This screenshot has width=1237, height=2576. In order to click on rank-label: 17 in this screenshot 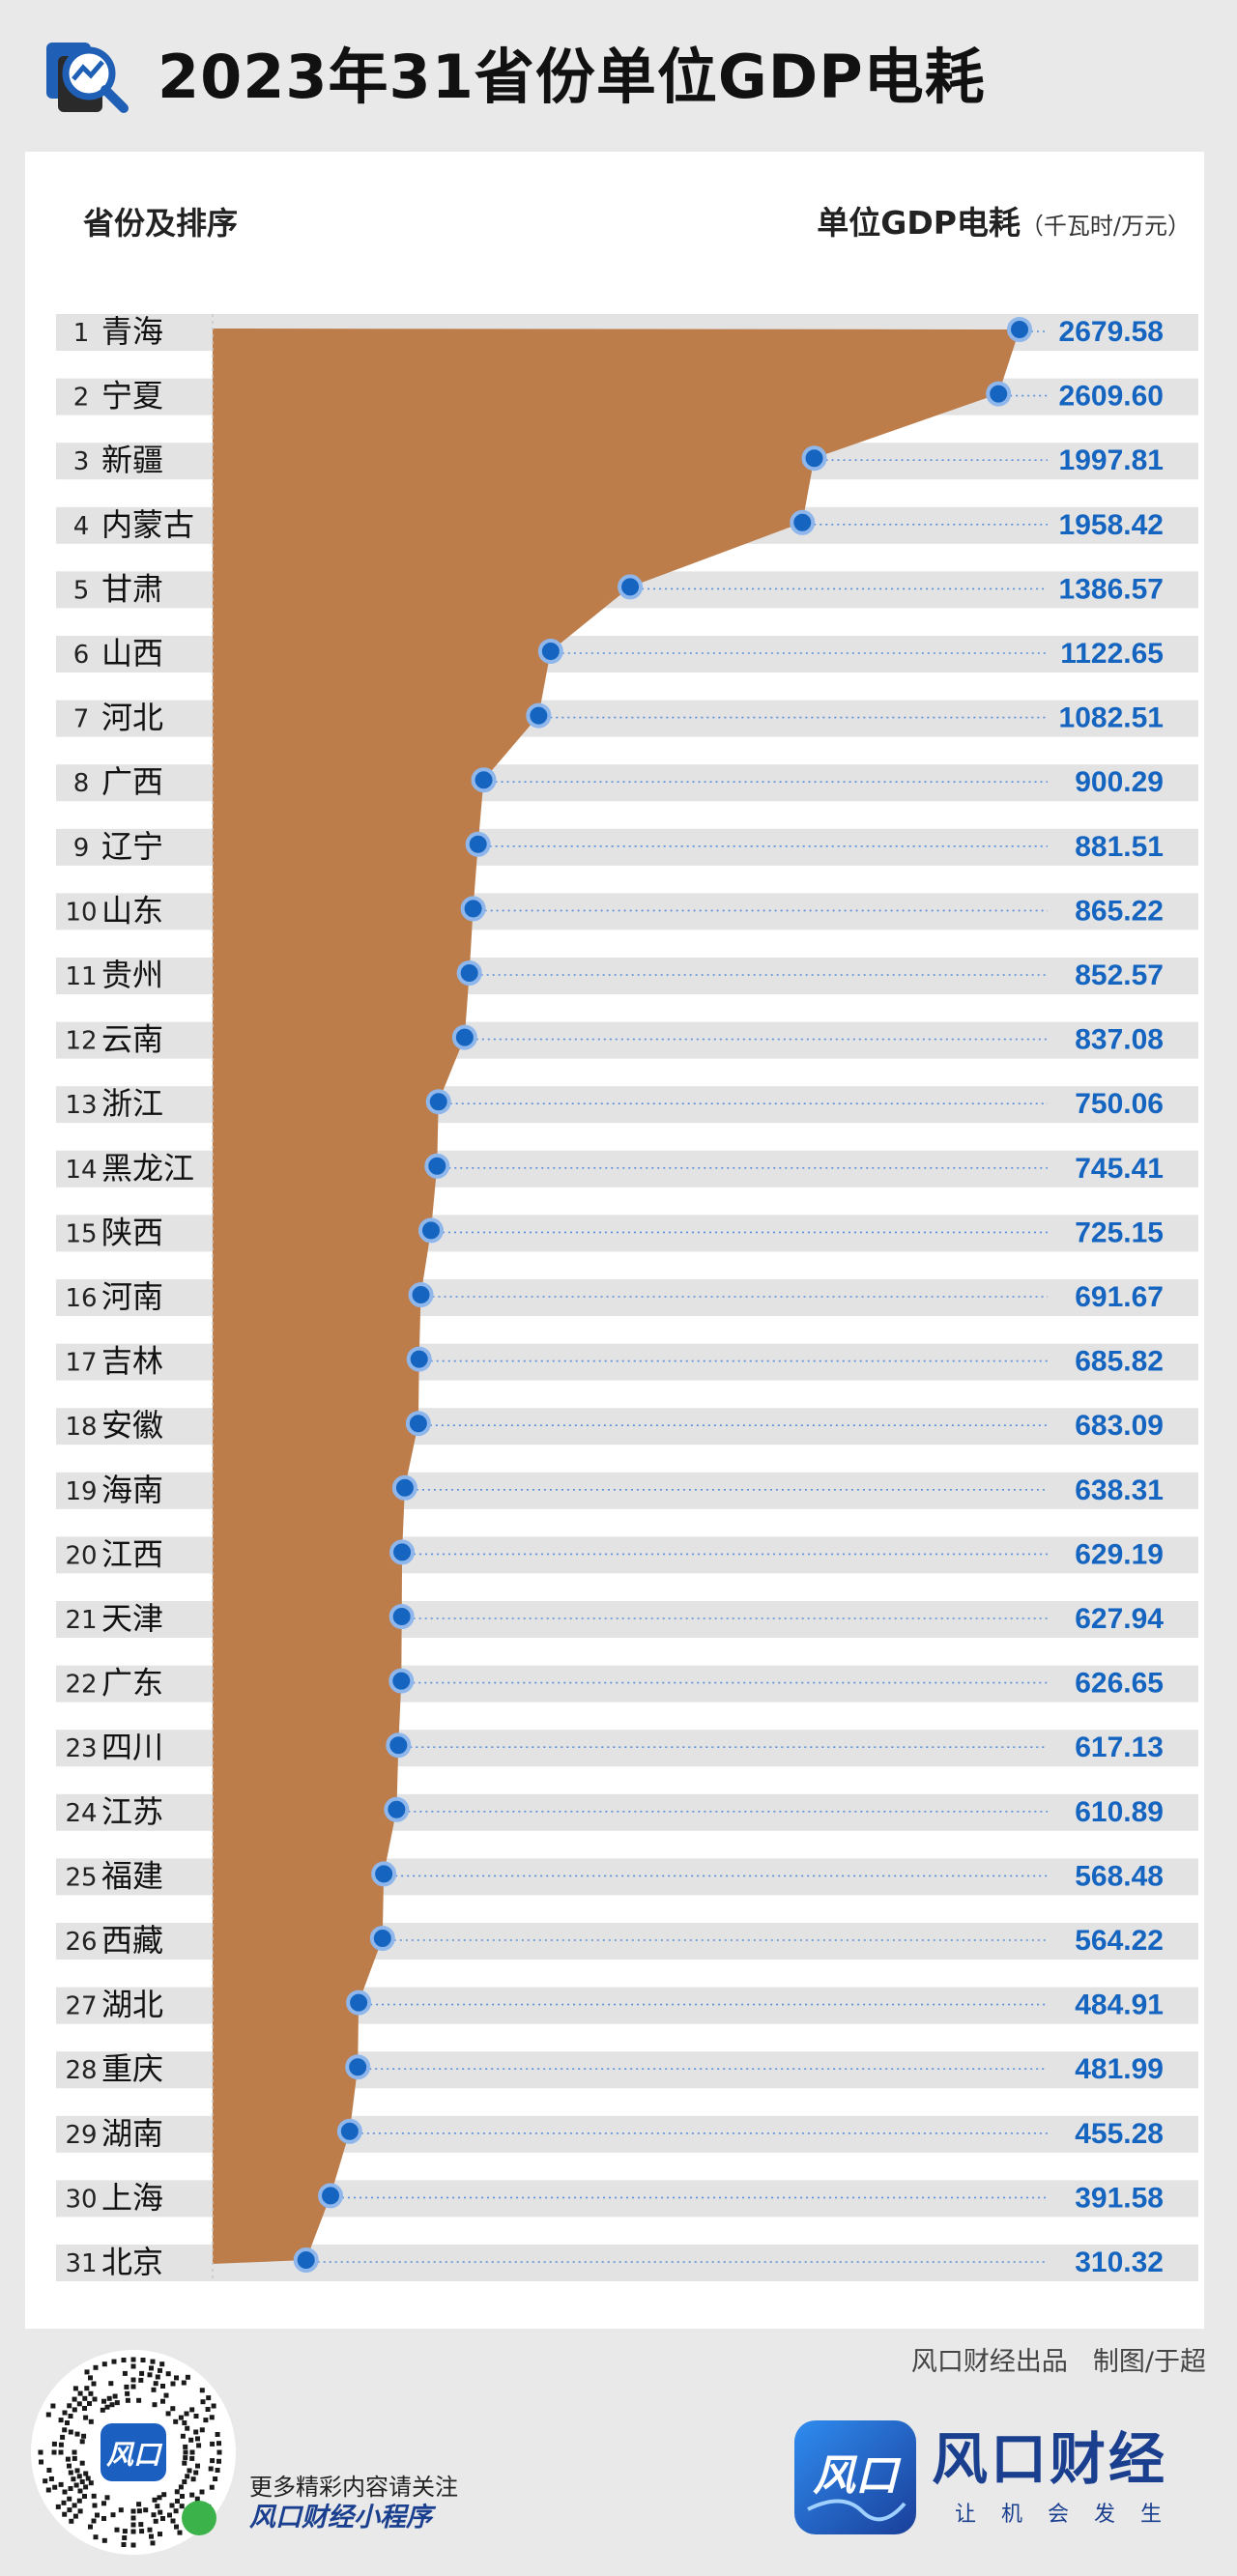, I will do `click(81, 1364)`.